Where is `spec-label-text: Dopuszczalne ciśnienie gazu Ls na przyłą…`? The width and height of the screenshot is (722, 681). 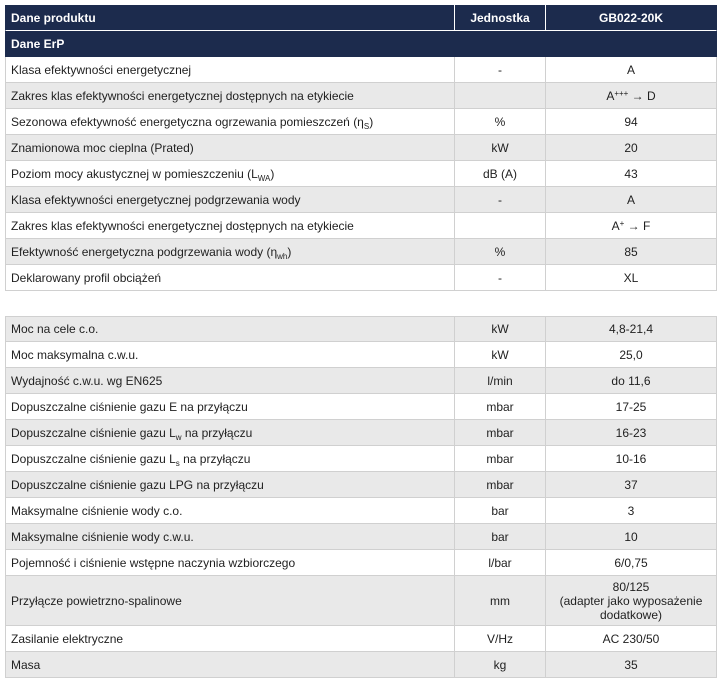 spec-label-text: Dopuszczalne ciśnienie gazu Ls na przyłą… is located at coordinates (131, 459).